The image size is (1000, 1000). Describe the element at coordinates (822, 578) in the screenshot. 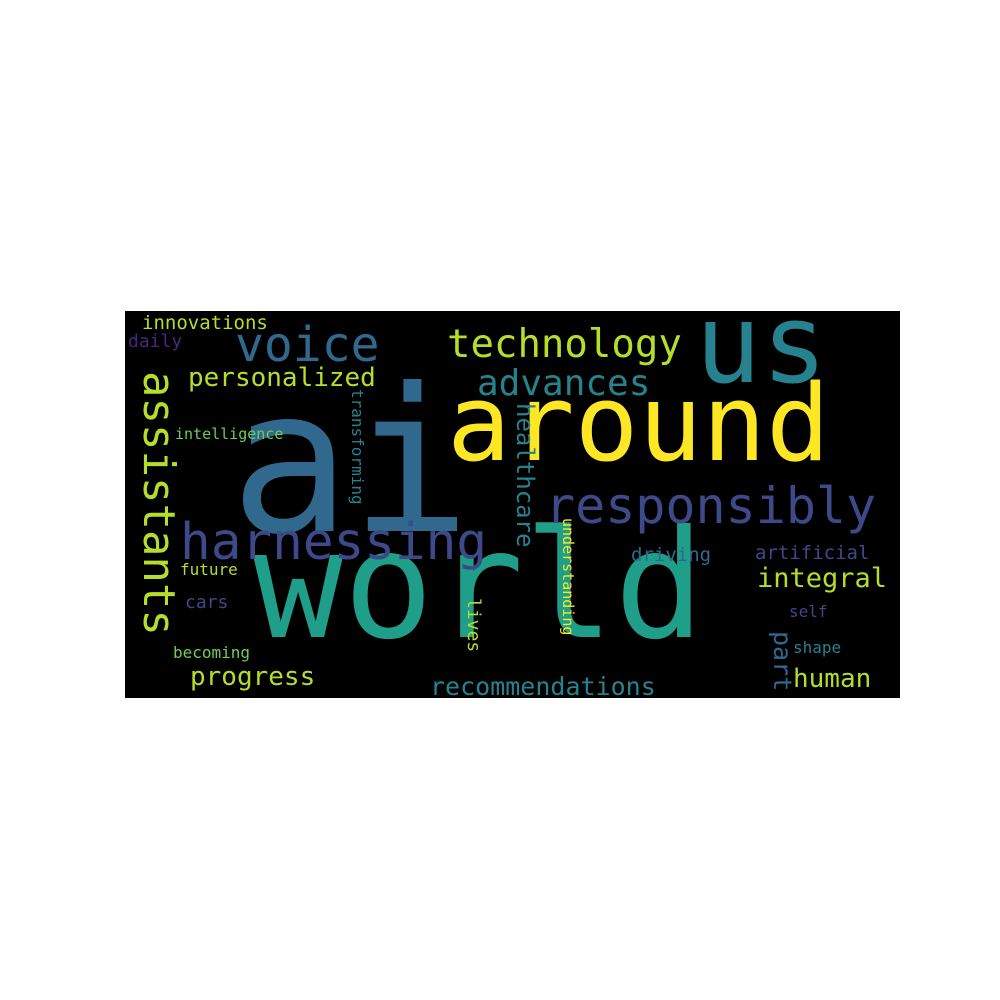

I see `word-integral: integral` at that location.